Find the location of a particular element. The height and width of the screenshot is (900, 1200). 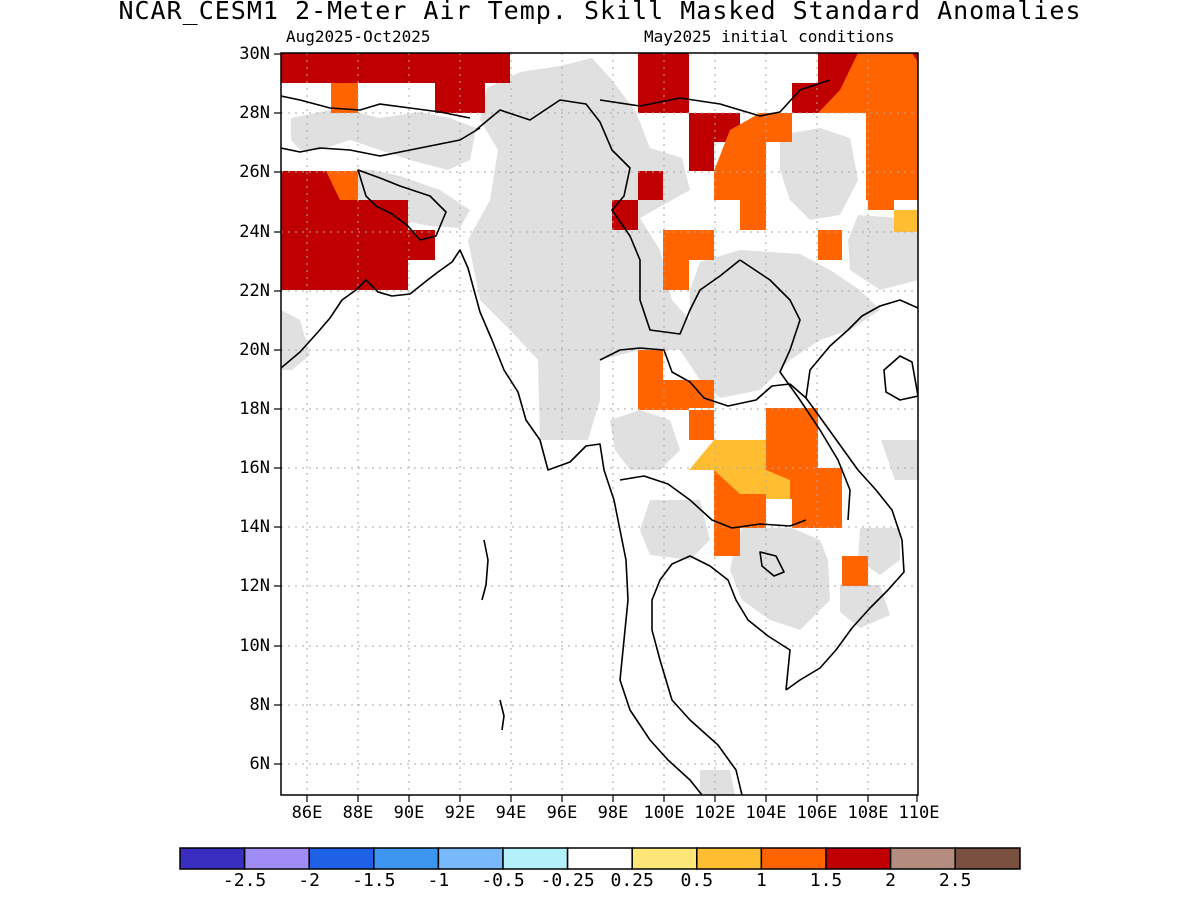

thailand-cambodia-border is located at coordinates (713, 502).